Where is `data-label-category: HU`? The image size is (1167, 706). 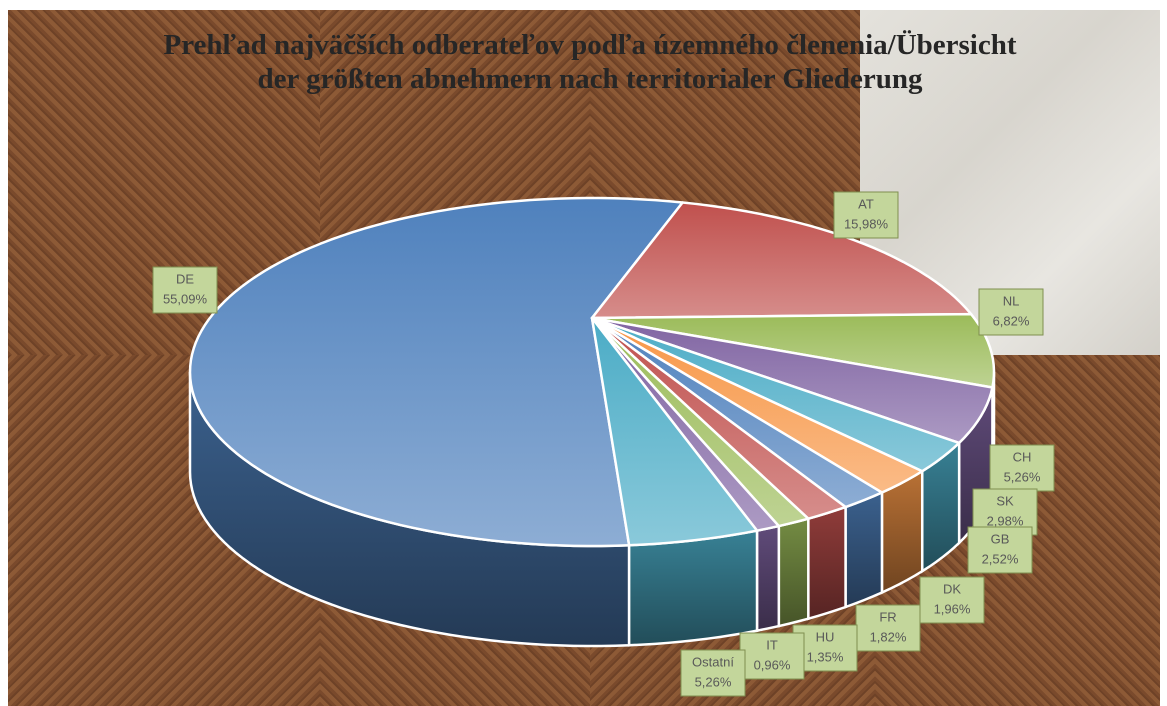 data-label-category: HU is located at coordinates (825, 636).